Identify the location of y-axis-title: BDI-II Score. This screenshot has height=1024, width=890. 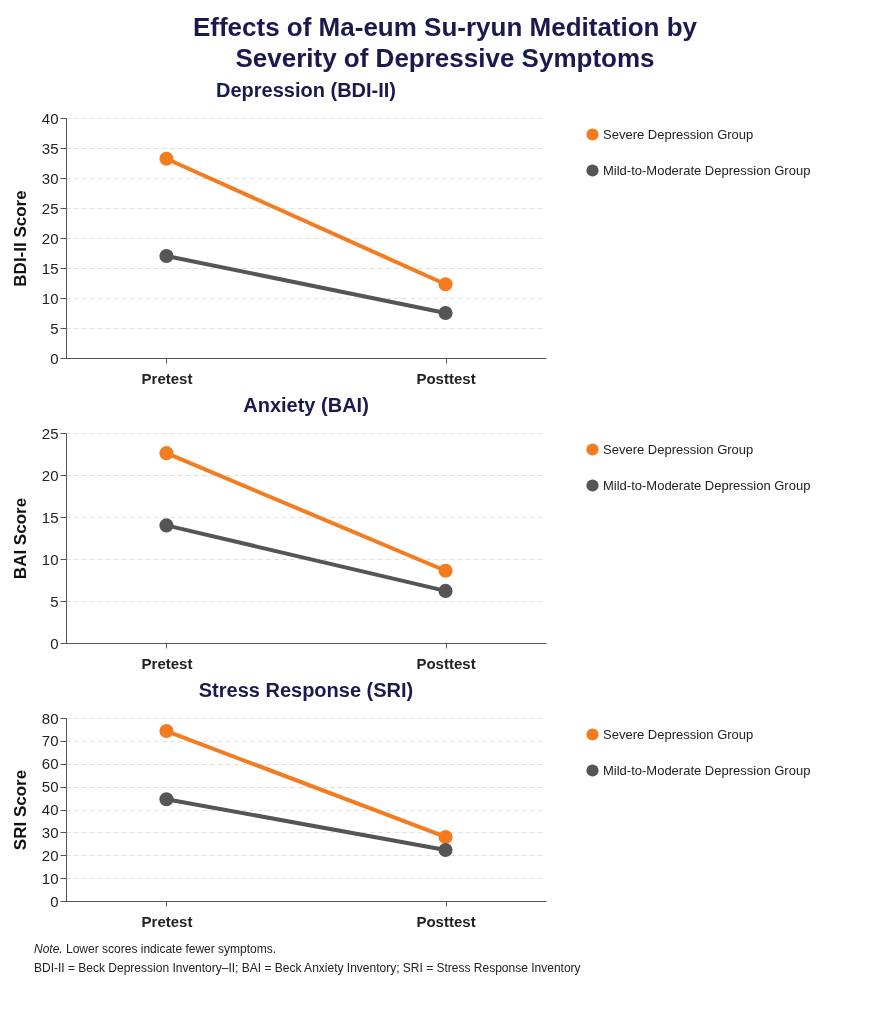
(20, 239).